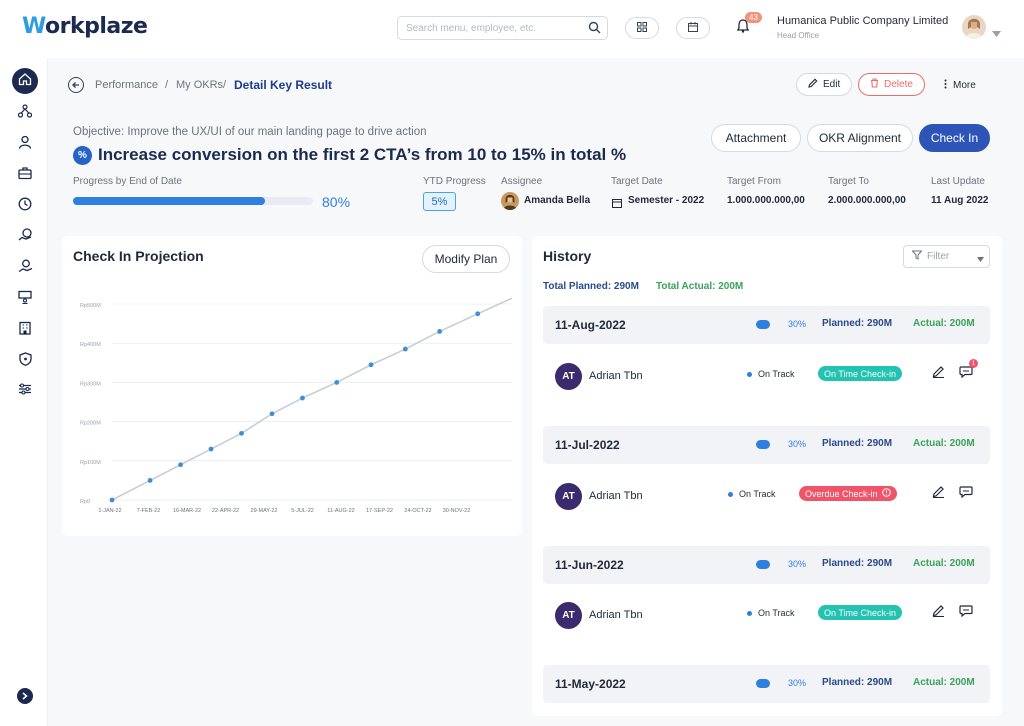  I want to click on filter-select: Filter, so click(946, 256).